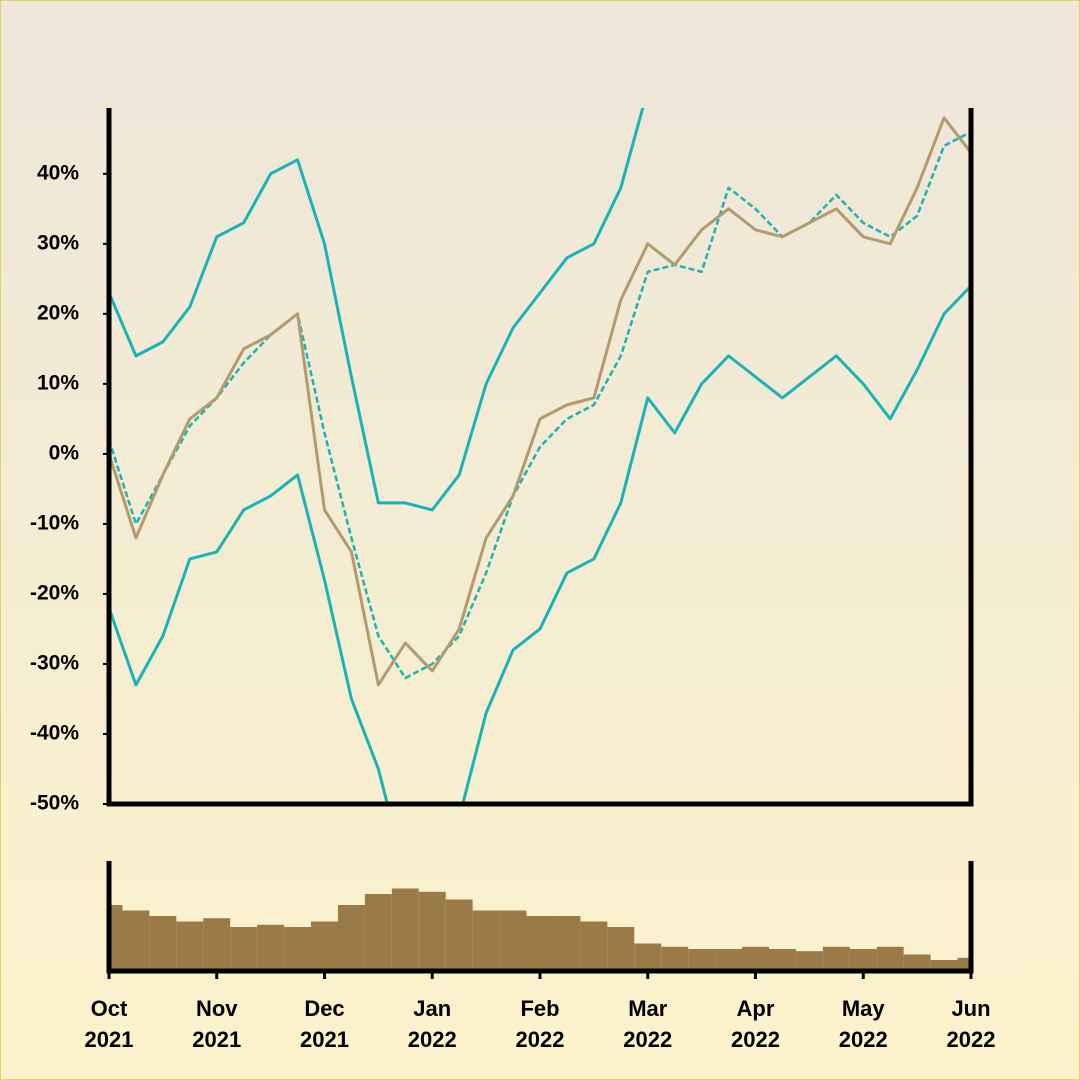  I want to click on y-tick-label: -30%, so click(54, 663).